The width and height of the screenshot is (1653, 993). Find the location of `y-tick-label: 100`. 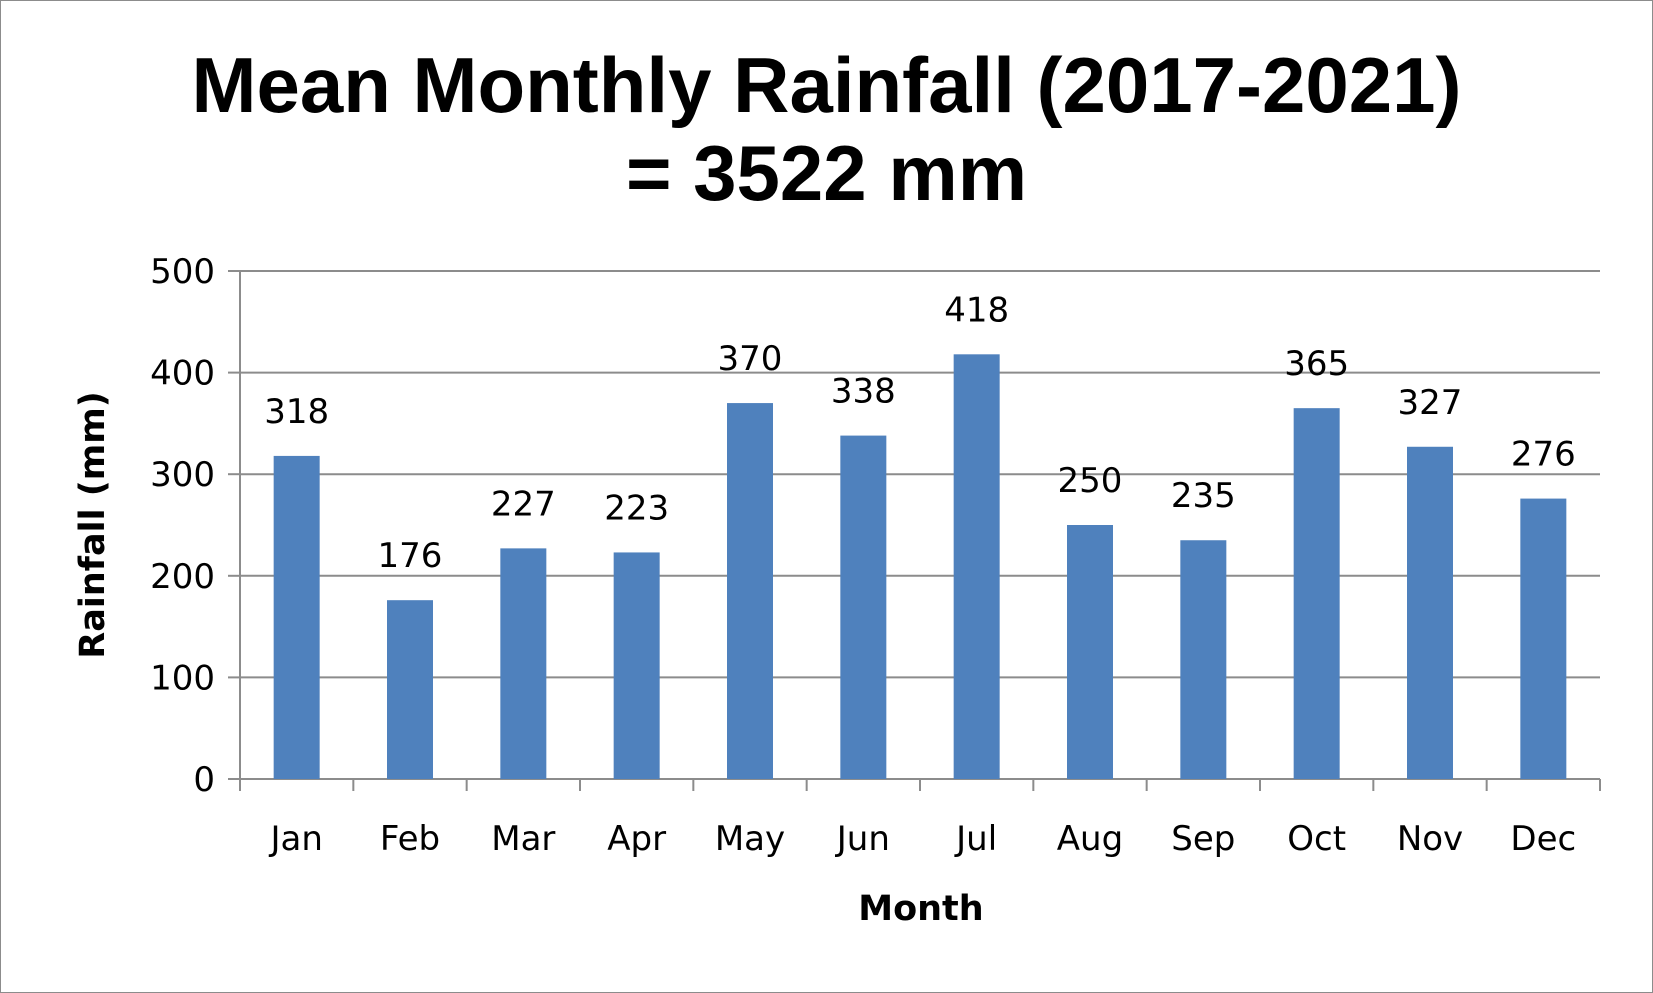

y-tick-label: 100 is located at coordinates (182, 678).